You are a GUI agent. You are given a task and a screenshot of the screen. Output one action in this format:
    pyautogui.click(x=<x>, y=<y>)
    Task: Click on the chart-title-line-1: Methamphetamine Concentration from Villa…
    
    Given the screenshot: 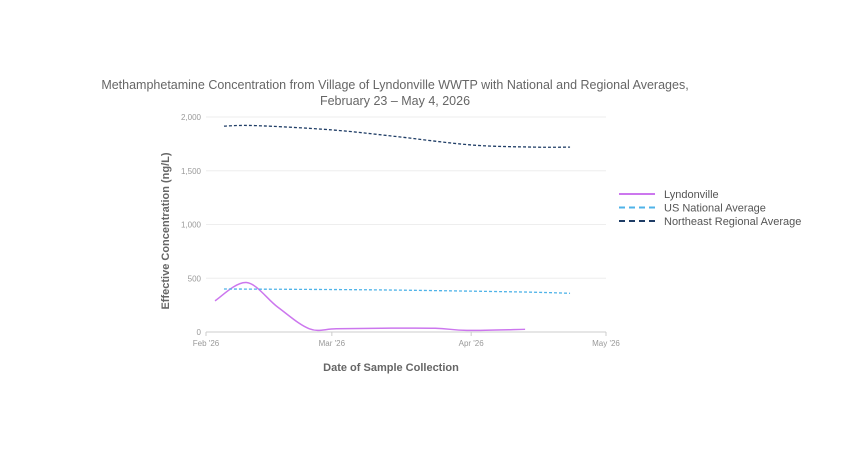 What is the action you would take?
    pyautogui.click(x=395, y=85)
    